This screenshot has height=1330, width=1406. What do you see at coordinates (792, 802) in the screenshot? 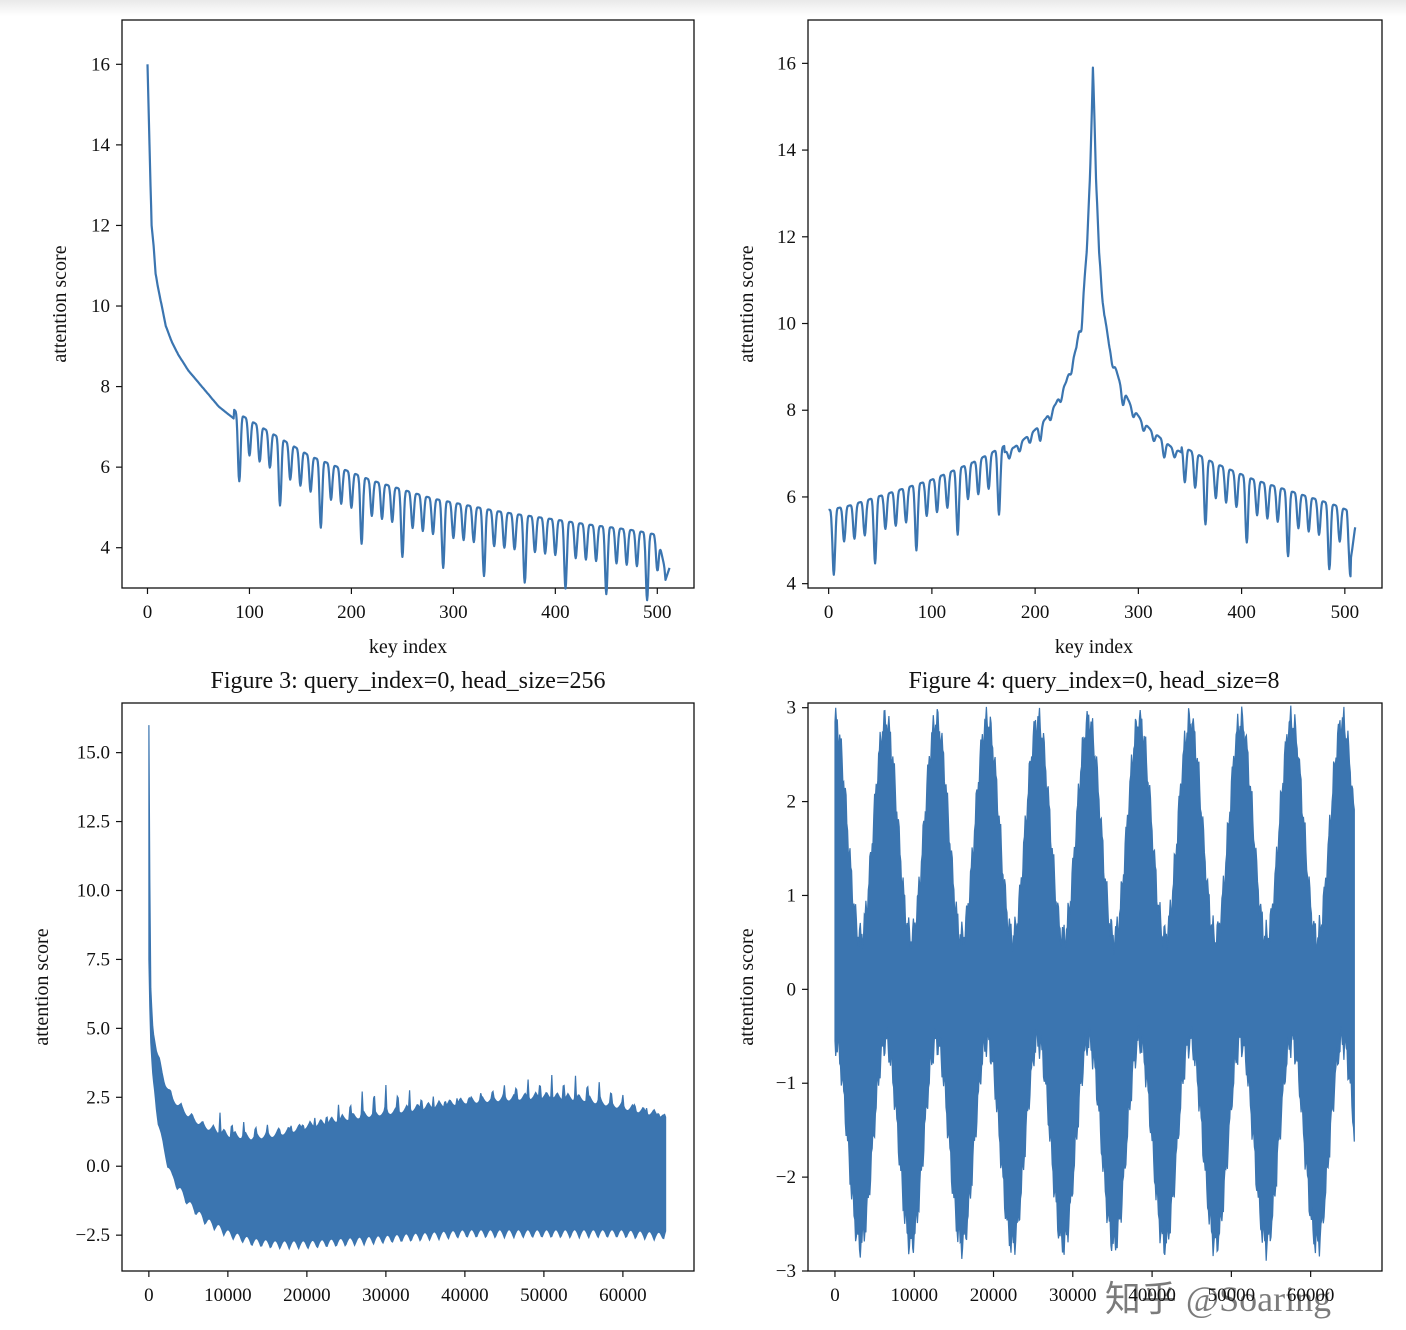
I see `y-tick-label: 2` at bounding box center [792, 802].